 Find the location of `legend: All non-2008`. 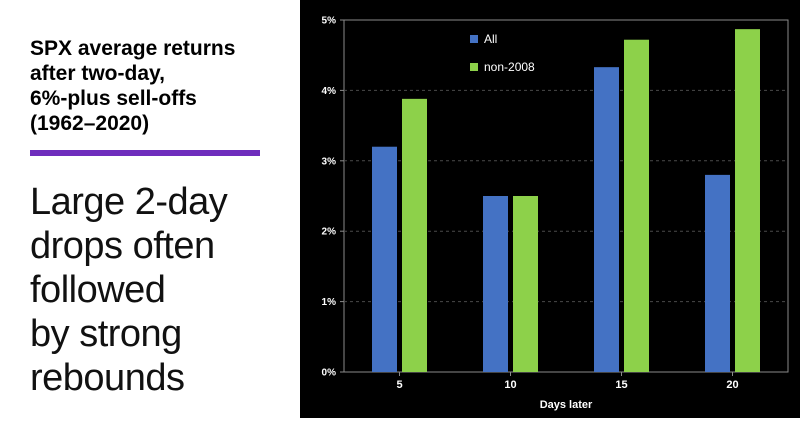

legend: All non-2008 is located at coordinates (502, 53).